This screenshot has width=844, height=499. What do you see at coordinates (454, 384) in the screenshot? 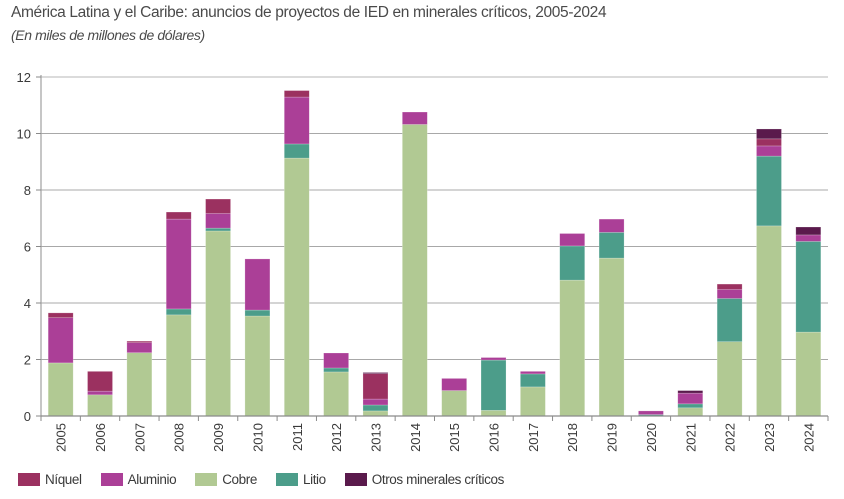
I see `bar-segment-2015-aluminio` at bounding box center [454, 384].